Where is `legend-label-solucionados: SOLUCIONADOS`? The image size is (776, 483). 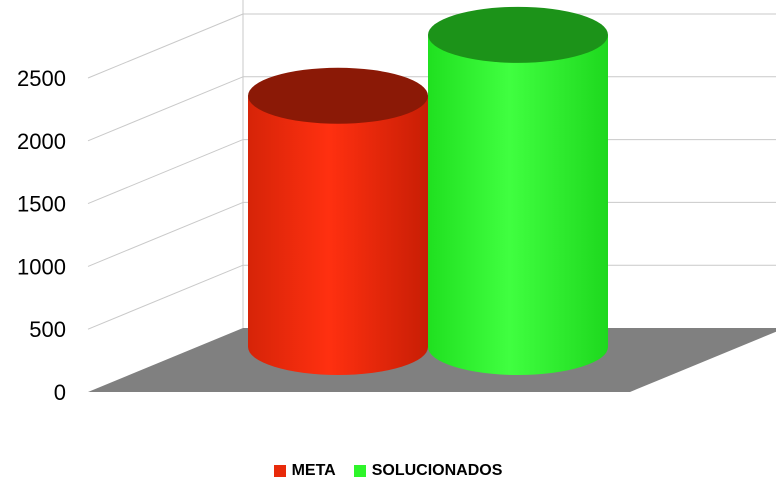 legend-label-solucionados: SOLUCIONADOS is located at coordinates (437, 470).